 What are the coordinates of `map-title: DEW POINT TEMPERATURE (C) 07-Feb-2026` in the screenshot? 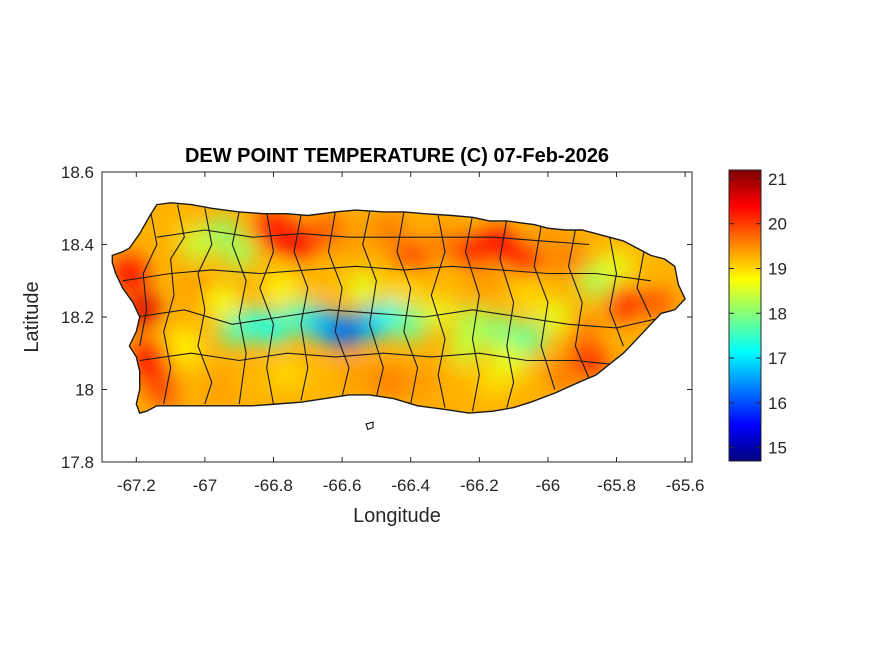 It's located at (397, 156).